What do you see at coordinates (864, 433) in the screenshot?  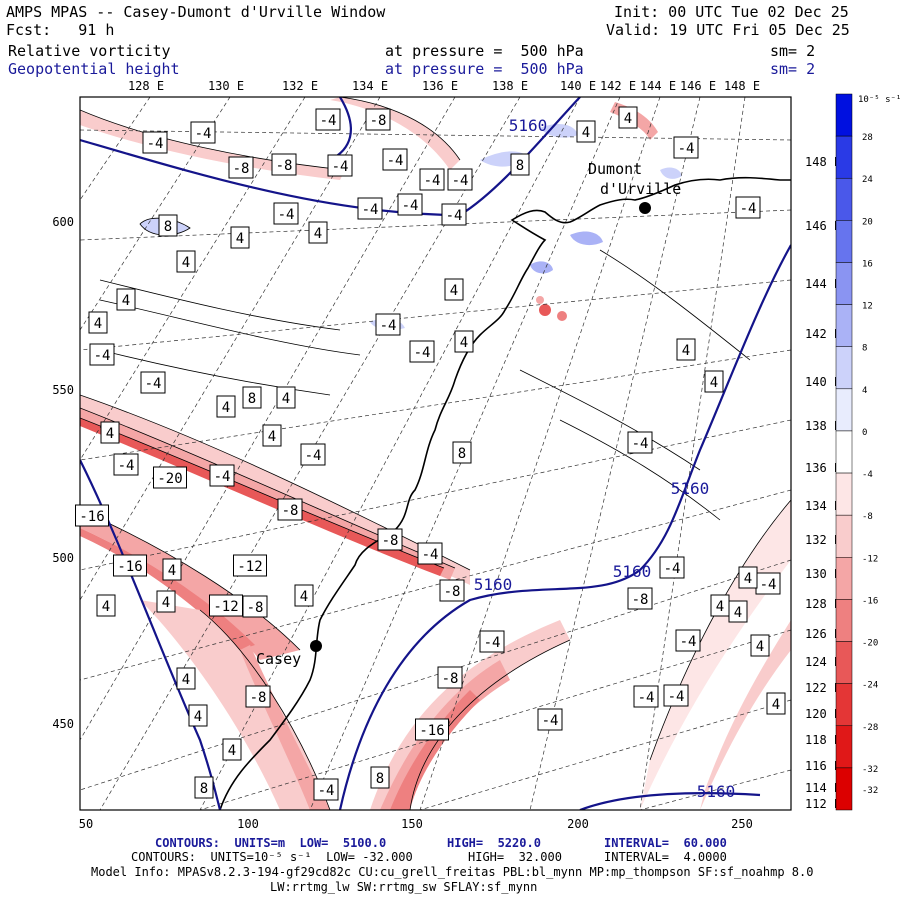 I see `colorbar-label: 0` at bounding box center [864, 433].